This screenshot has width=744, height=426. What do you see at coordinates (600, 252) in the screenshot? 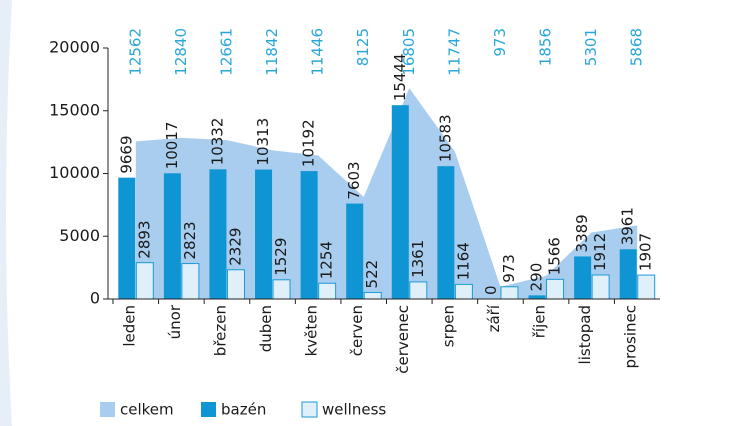
I see `value-label: 1912` at bounding box center [600, 252].